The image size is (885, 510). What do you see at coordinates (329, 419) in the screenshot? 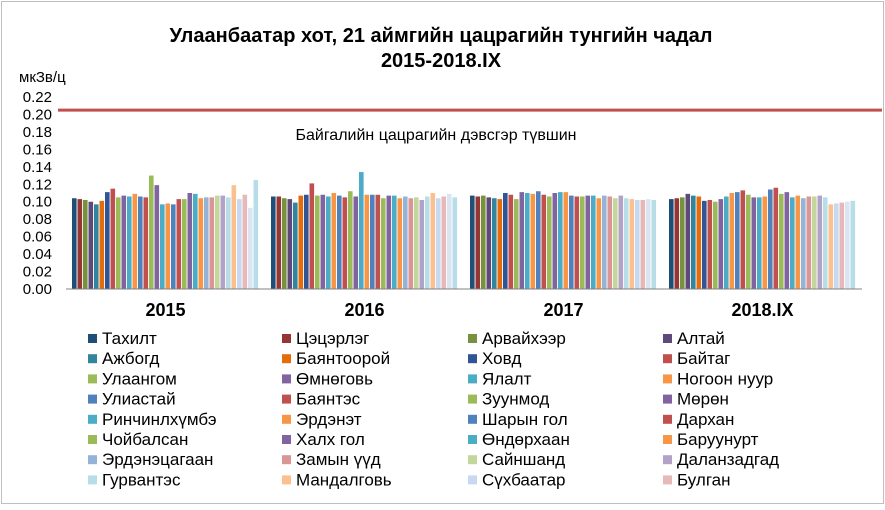
I see `legend-label: Эрдэнэт` at bounding box center [329, 419].